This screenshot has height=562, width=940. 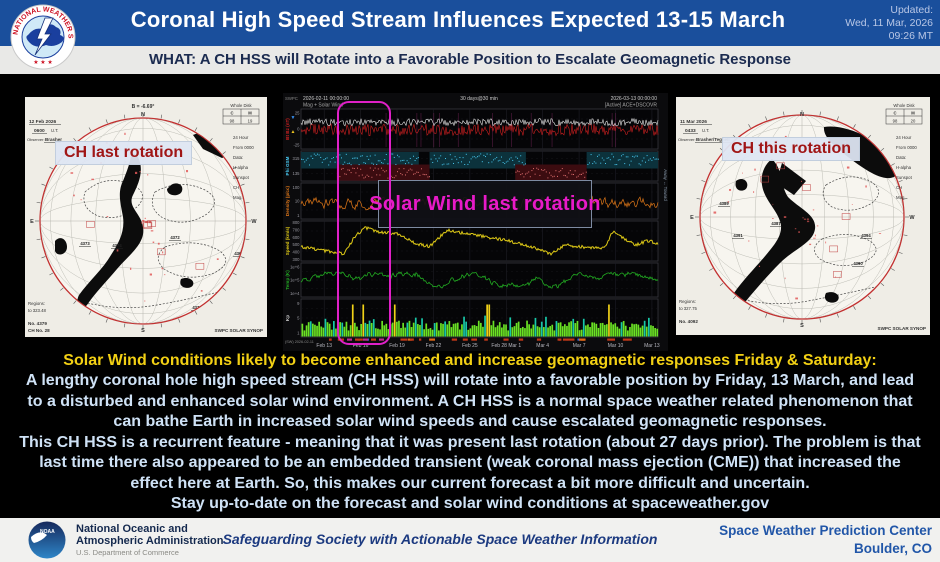 What do you see at coordinates (110, 230) in the screenshot?
I see `coronal-hole-shape` at bounding box center [110, 230].